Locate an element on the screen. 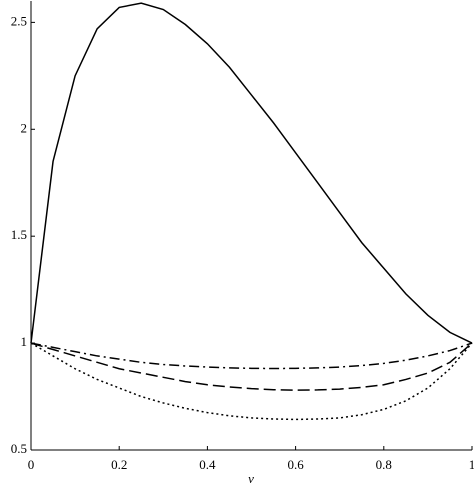 This screenshot has height=489, width=474. y-tick-label: 1 is located at coordinates (24, 341).